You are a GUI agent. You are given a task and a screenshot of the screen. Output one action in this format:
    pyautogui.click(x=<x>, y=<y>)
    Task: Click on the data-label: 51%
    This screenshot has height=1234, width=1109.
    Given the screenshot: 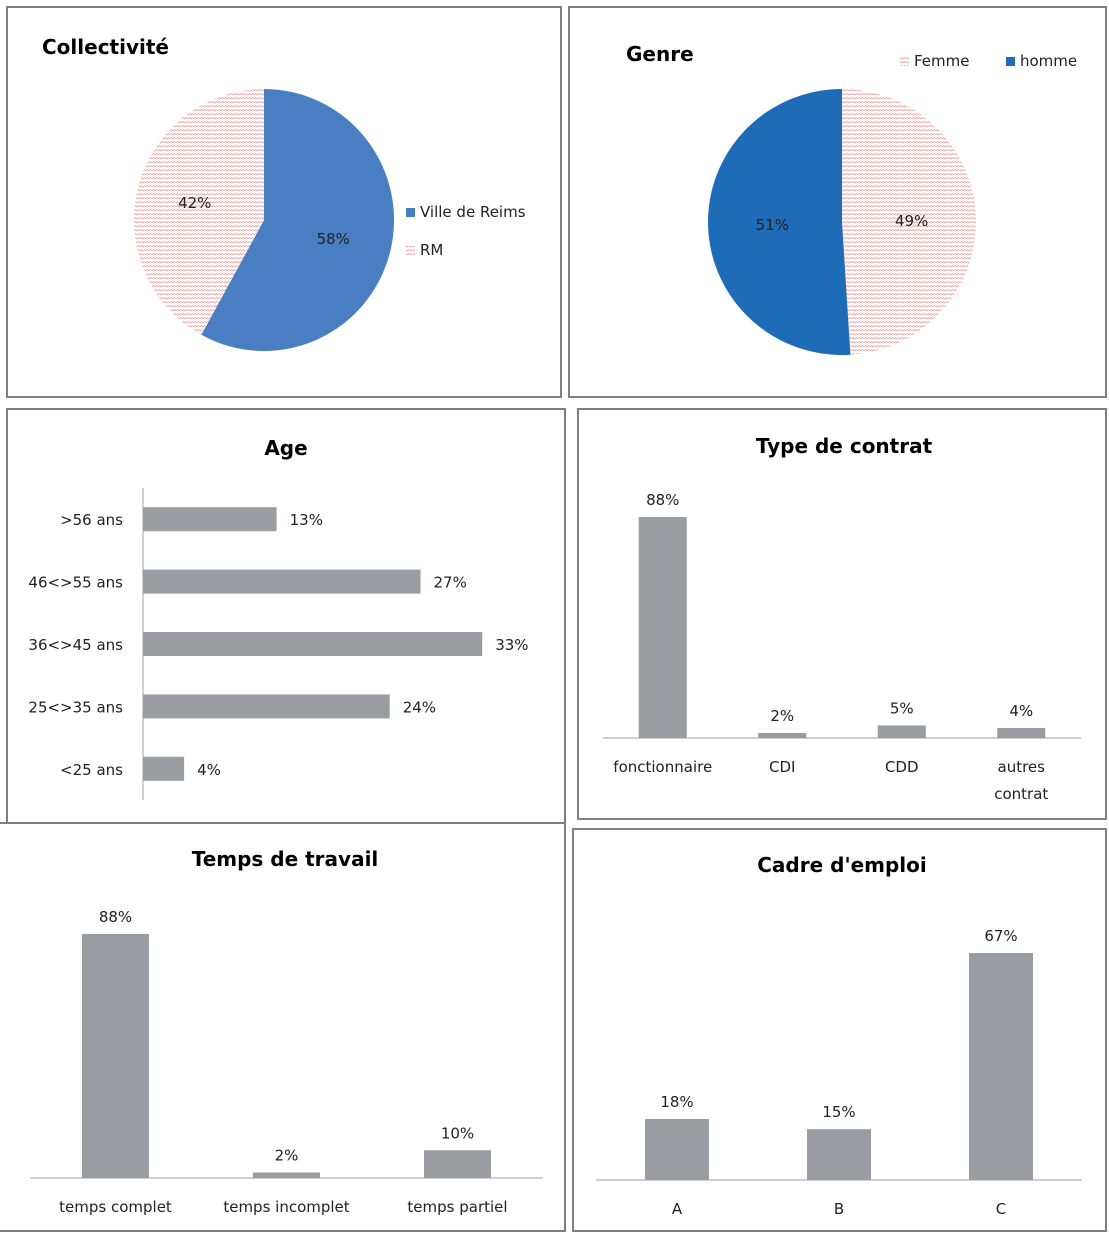 What is the action you would take?
    pyautogui.click(x=772, y=225)
    